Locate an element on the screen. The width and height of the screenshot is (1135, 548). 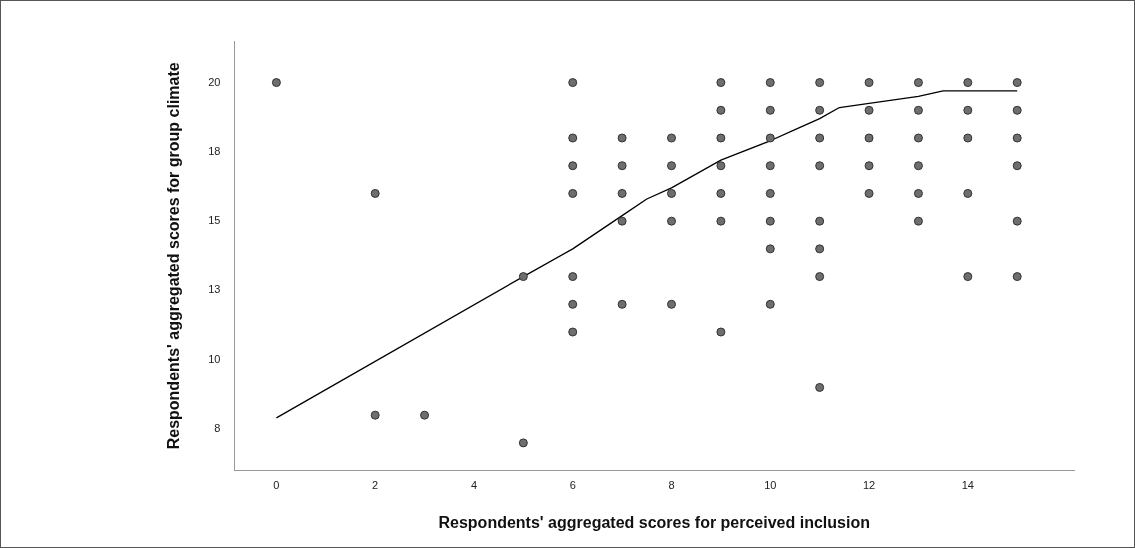
x-tick-label: 2 is located at coordinates (375, 485).